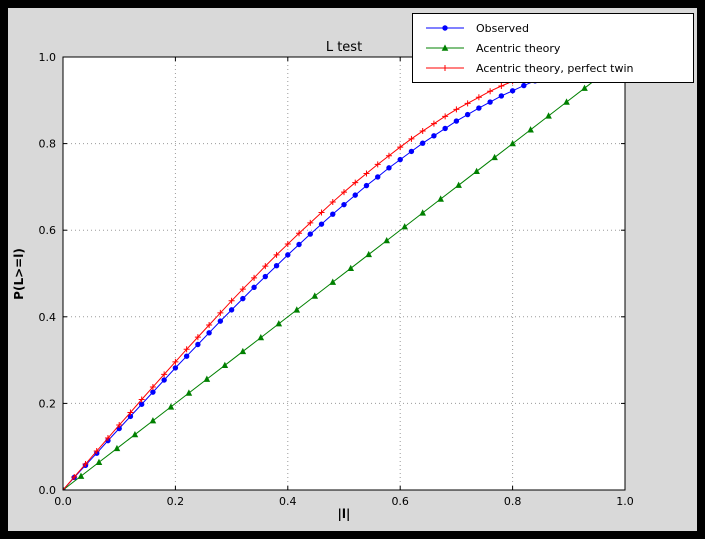 The image size is (705, 539). I want to click on x-axis-label: |l|, so click(344, 514).